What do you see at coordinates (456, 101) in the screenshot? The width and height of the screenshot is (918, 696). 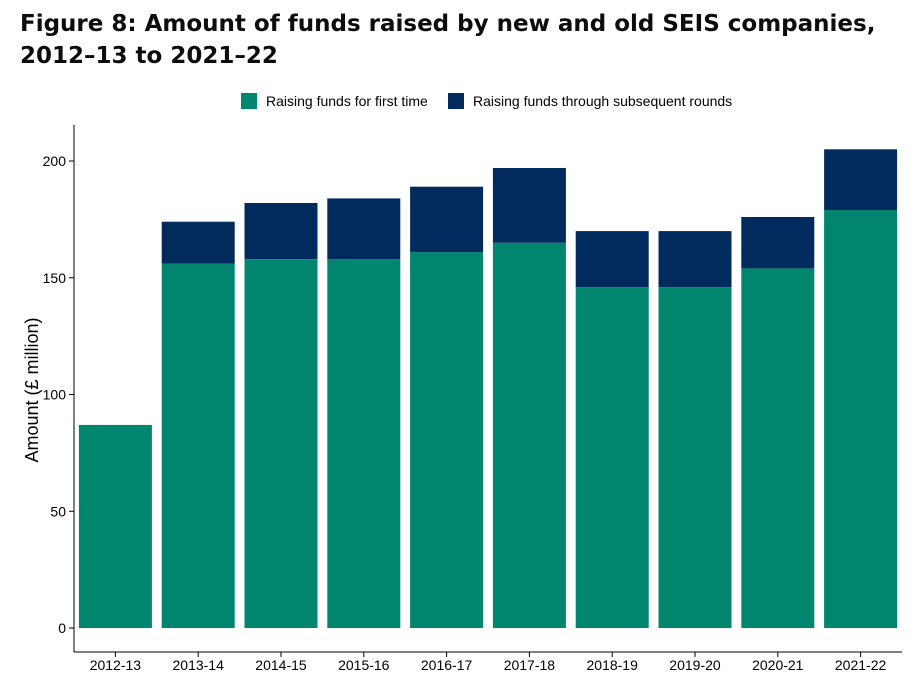 I see `legend-swatch-subsequent` at bounding box center [456, 101].